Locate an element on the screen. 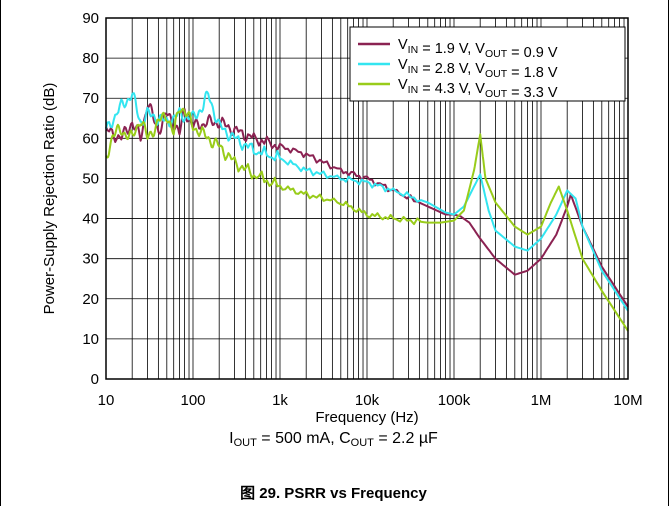 This screenshot has height=508, width=669. x-tick-label: 10k is located at coordinates (367, 400).